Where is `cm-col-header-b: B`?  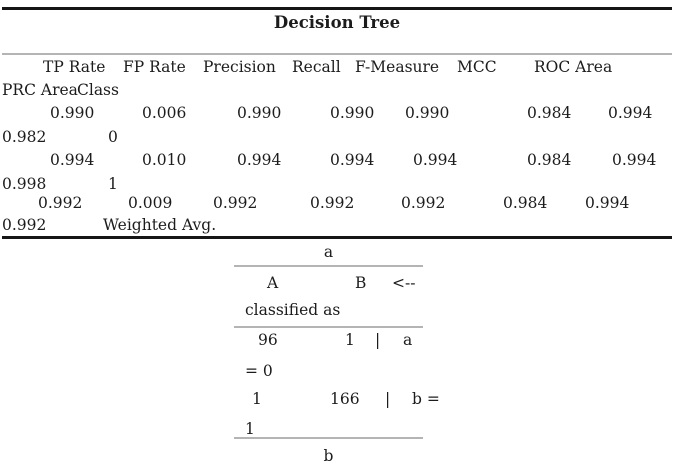 cm-col-header-b: B is located at coordinates (361, 283).